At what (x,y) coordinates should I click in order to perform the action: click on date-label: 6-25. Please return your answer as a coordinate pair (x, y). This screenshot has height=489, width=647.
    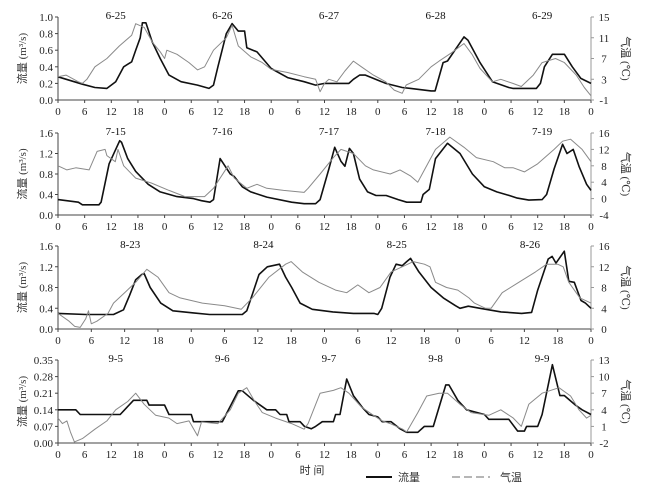
    Looking at the image, I should click on (116, 16).